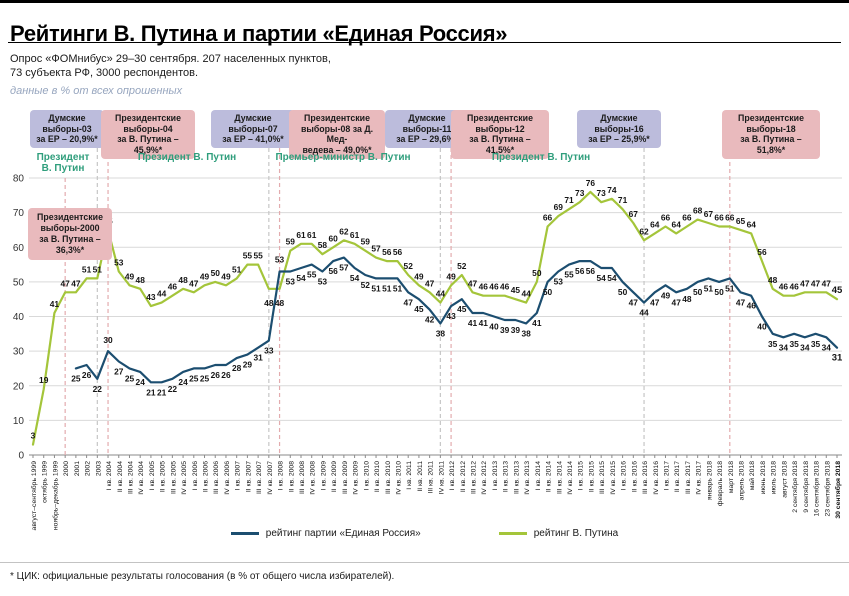 This screenshot has width=849, height=596. I want to click on point-label-er: 43, so click(451, 316).